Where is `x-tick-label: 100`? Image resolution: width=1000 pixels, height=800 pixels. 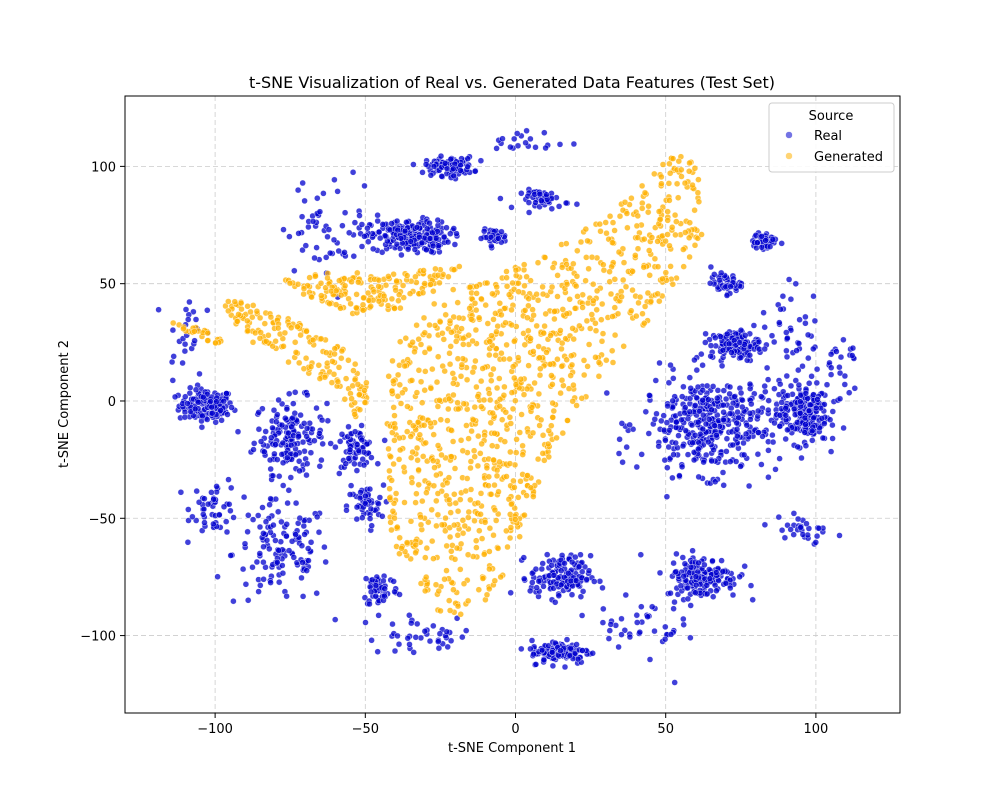
x-tick-label: 100 is located at coordinates (815, 729).